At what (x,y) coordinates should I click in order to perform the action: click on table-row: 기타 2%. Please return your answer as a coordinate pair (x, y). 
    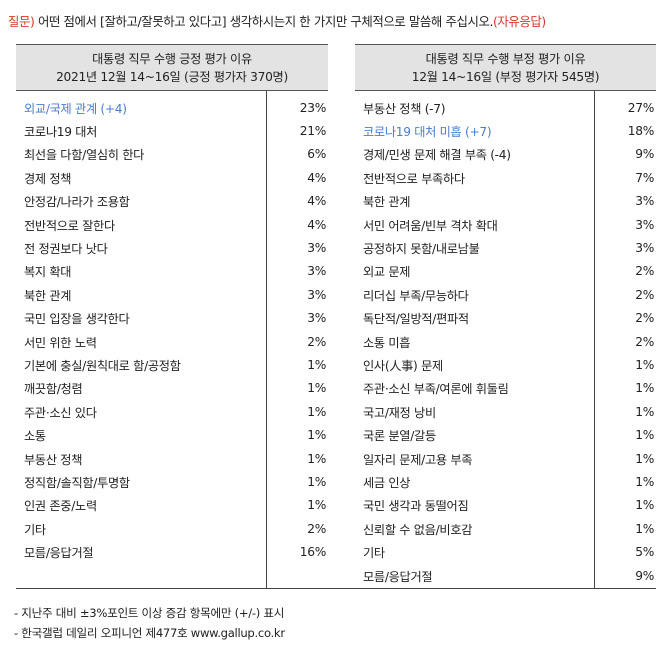
    Looking at the image, I should click on (172, 528).